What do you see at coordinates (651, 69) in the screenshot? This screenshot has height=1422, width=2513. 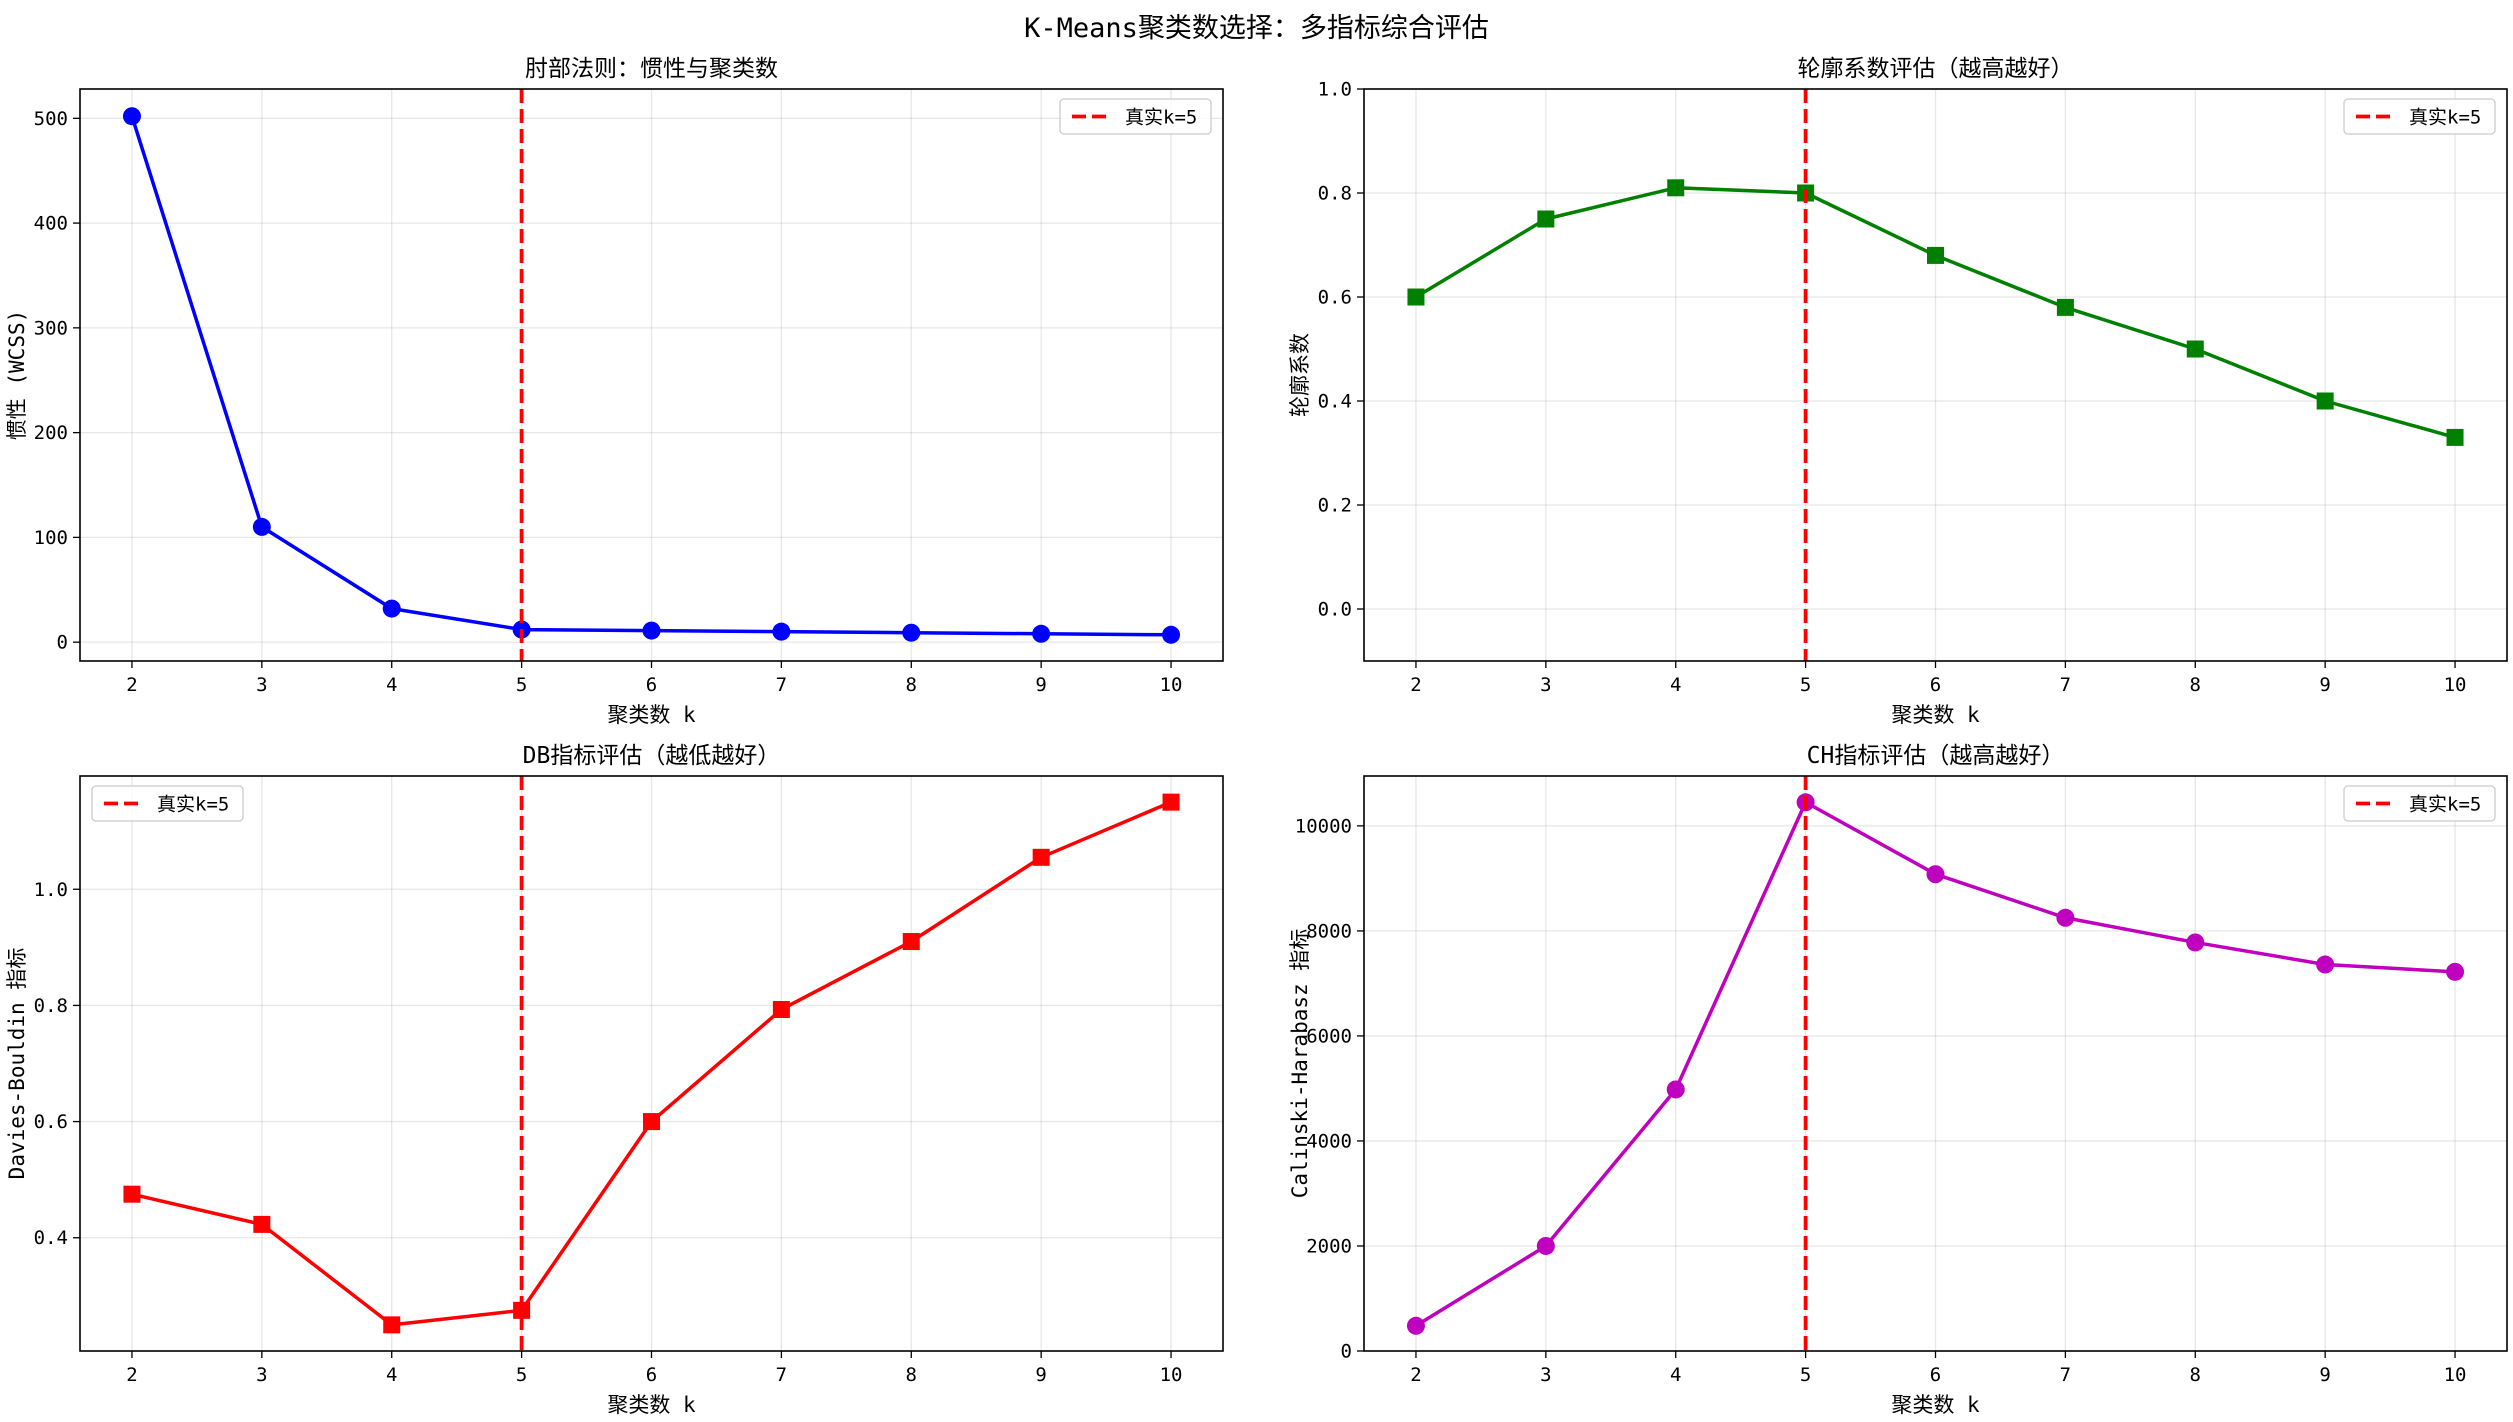 I see `subplot-title: 肘部法则：惯性与聚类数` at bounding box center [651, 69].